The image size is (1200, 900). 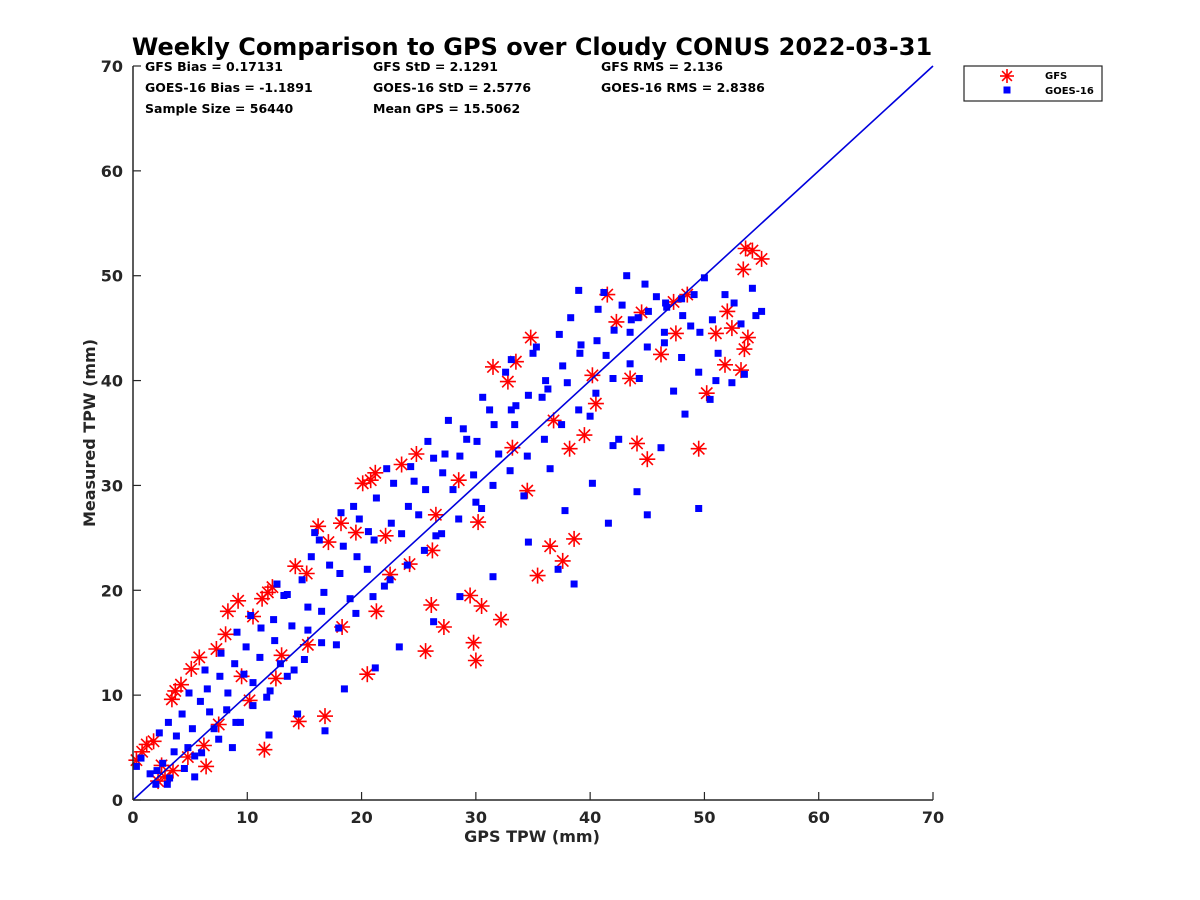 I want to click on x-tick-label: 0, so click(x=132, y=817).